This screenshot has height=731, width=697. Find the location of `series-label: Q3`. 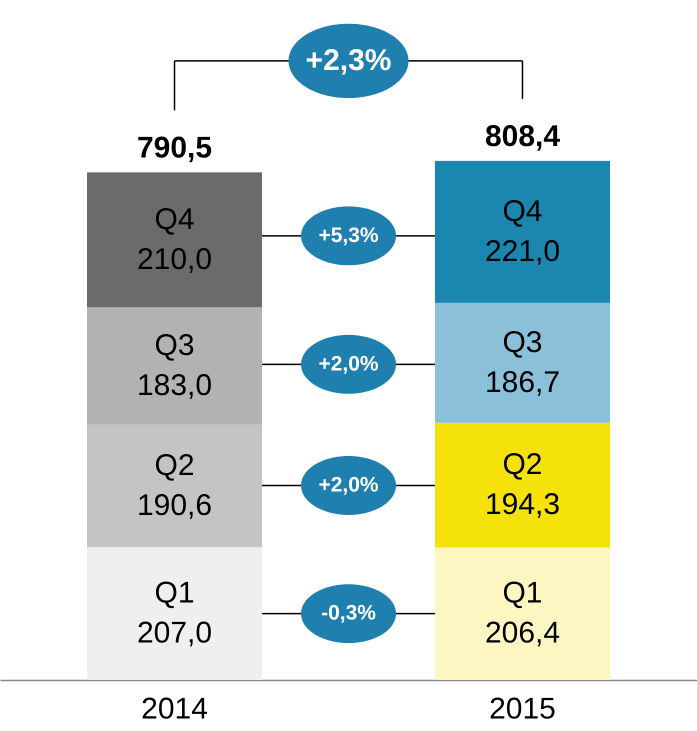

series-label: Q3 is located at coordinates (174, 345).